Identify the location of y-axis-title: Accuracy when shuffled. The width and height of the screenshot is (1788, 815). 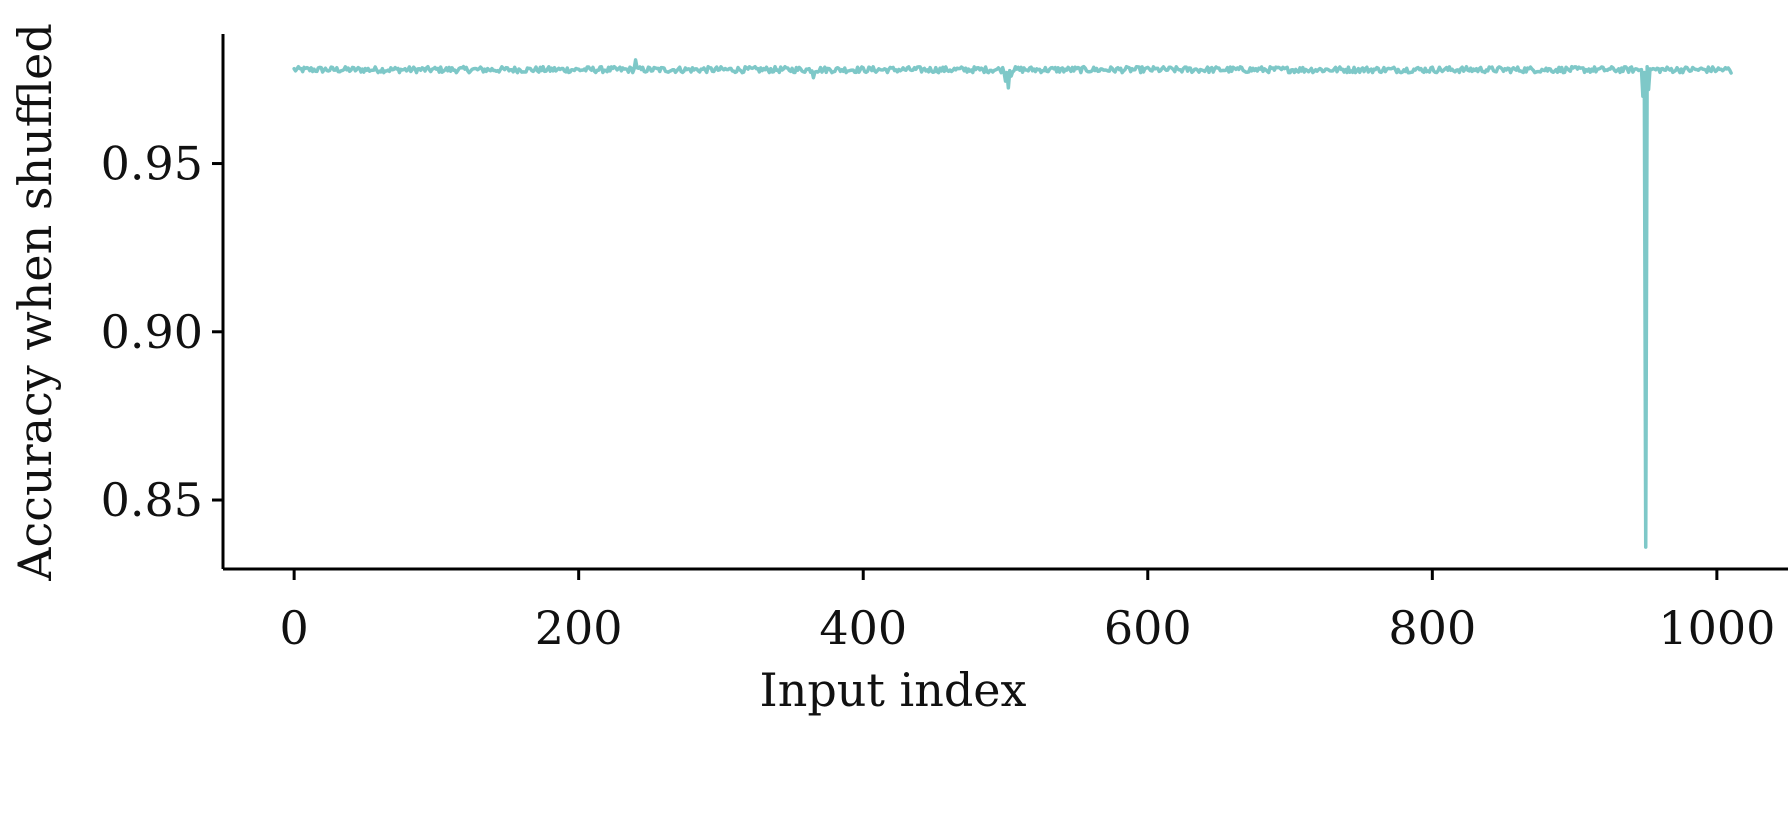
(35, 302).